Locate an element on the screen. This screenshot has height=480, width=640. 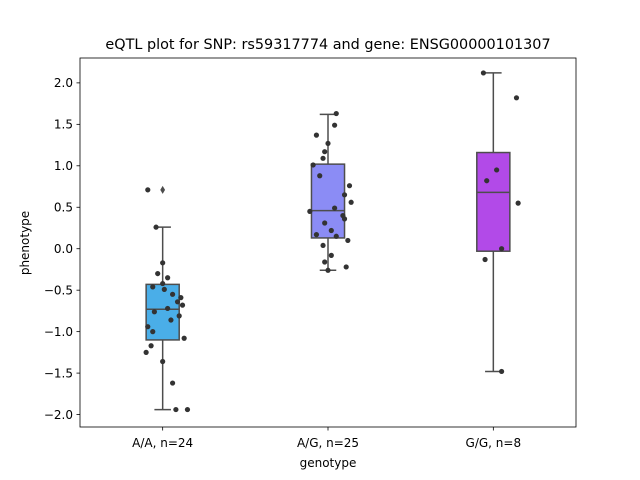
outlier-marker is located at coordinates (163, 189).